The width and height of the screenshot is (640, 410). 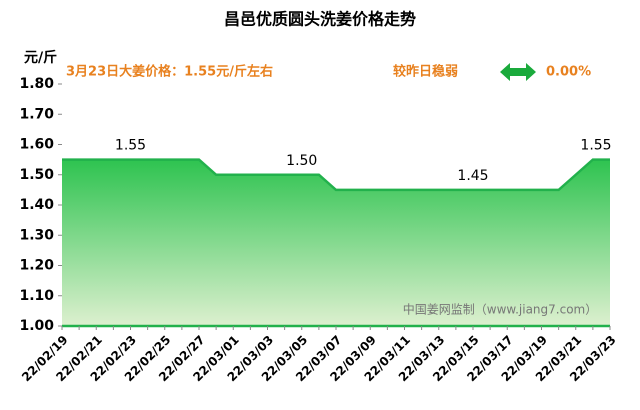 What do you see at coordinates (36, 296) in the screenshot?
I see `y-tick-label: 1.10` at bounding box center [36, 296].